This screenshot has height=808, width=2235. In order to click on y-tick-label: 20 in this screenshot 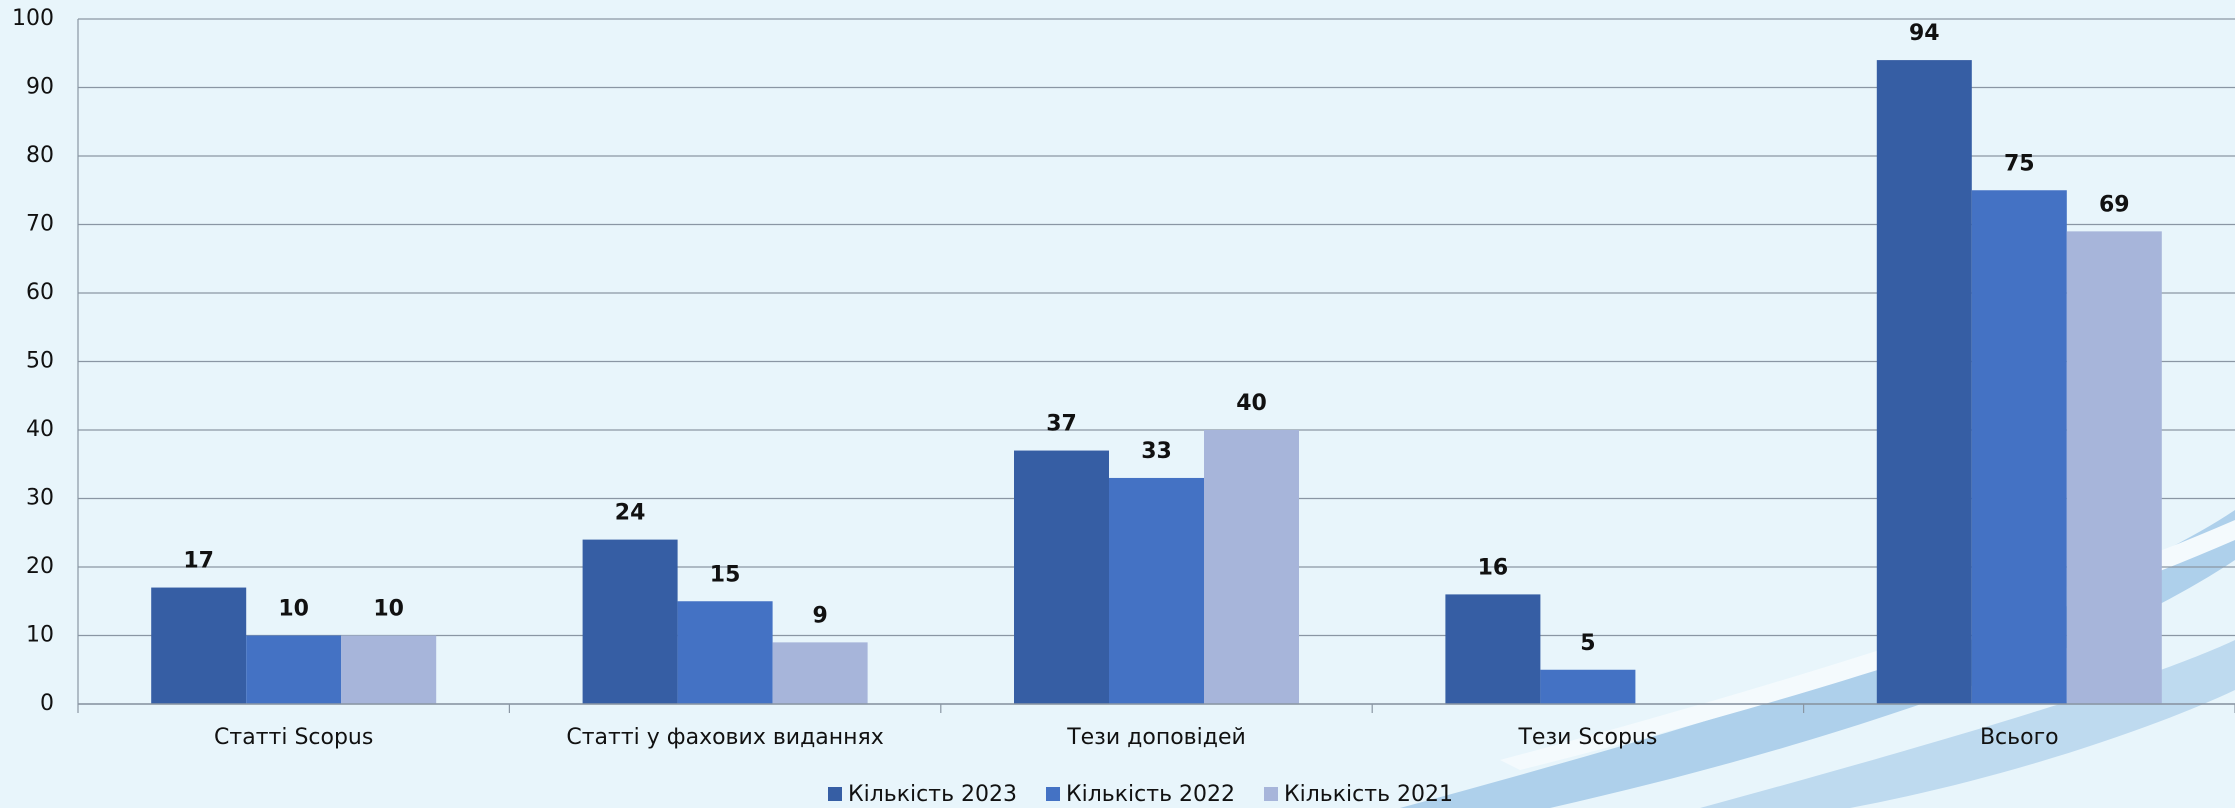, I will do `click(40, 566)`.